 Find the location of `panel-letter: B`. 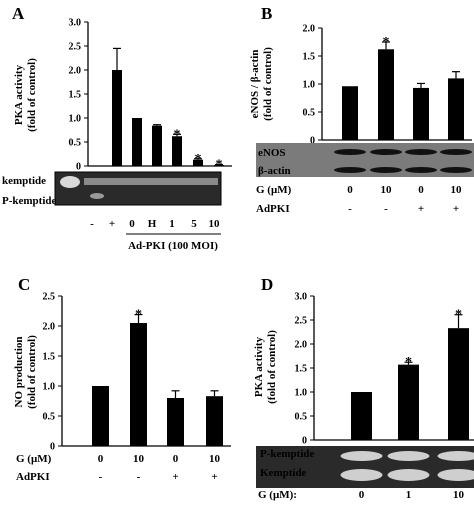

panel-letter: B is located at coordinates (266, 13).